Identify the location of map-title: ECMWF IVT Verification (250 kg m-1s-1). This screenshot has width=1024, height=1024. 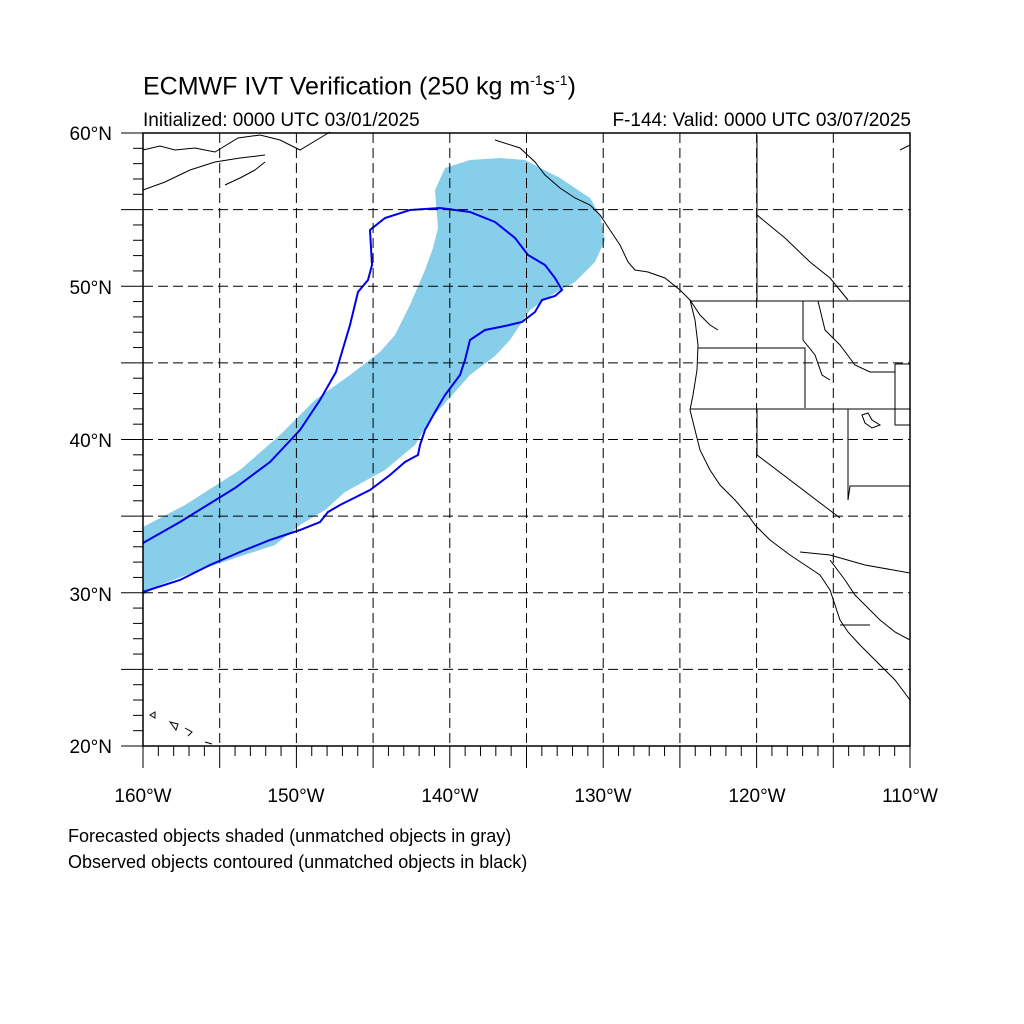
(359, 86).